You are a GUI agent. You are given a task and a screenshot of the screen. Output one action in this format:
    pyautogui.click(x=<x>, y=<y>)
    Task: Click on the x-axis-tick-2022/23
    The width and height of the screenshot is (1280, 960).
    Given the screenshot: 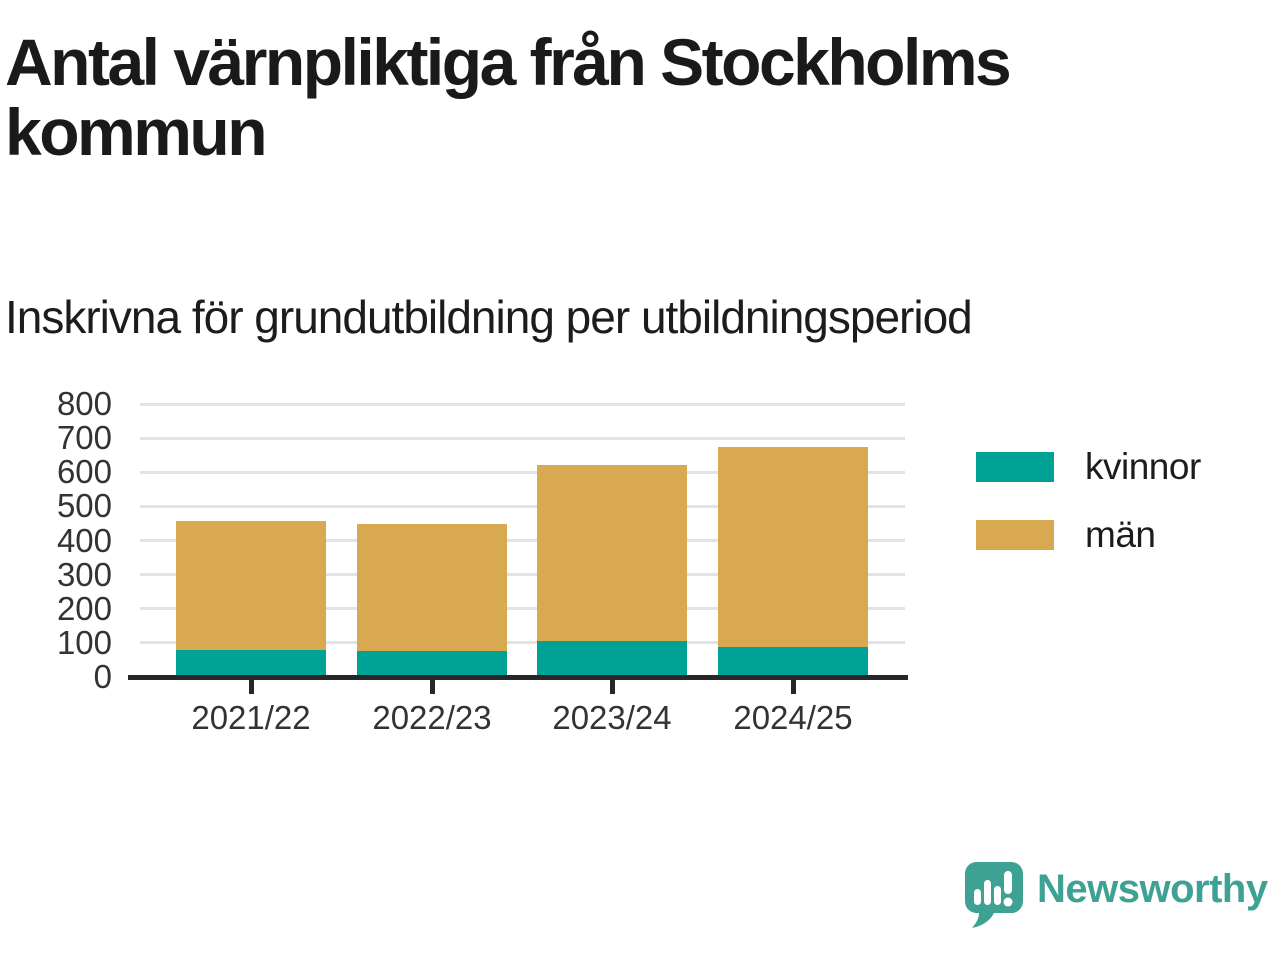 What is the action you would take?
    pyautogui.click(x=432, y=687)
    